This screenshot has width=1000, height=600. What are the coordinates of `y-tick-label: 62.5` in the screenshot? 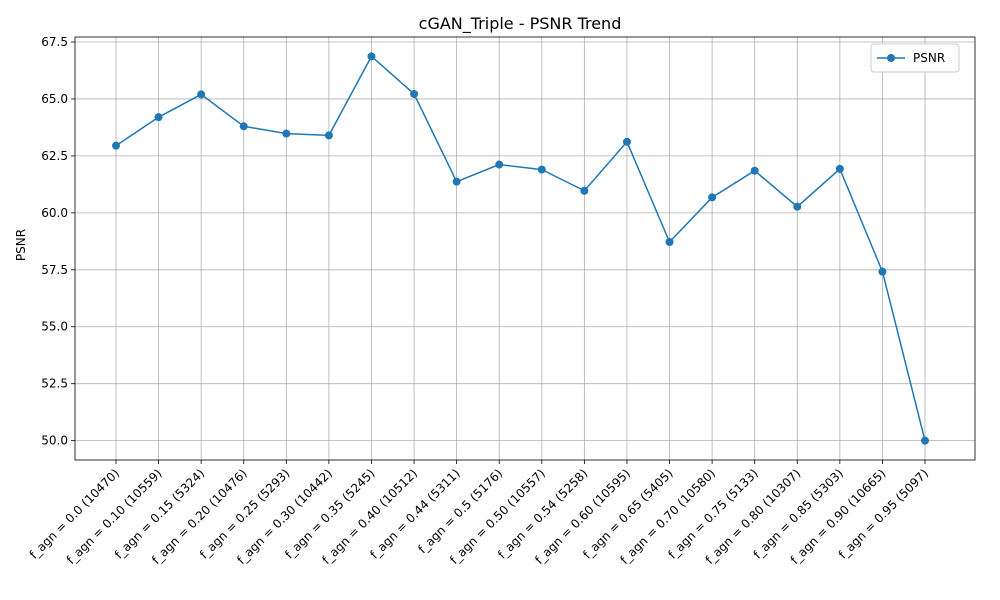 It's located at (54, 156).